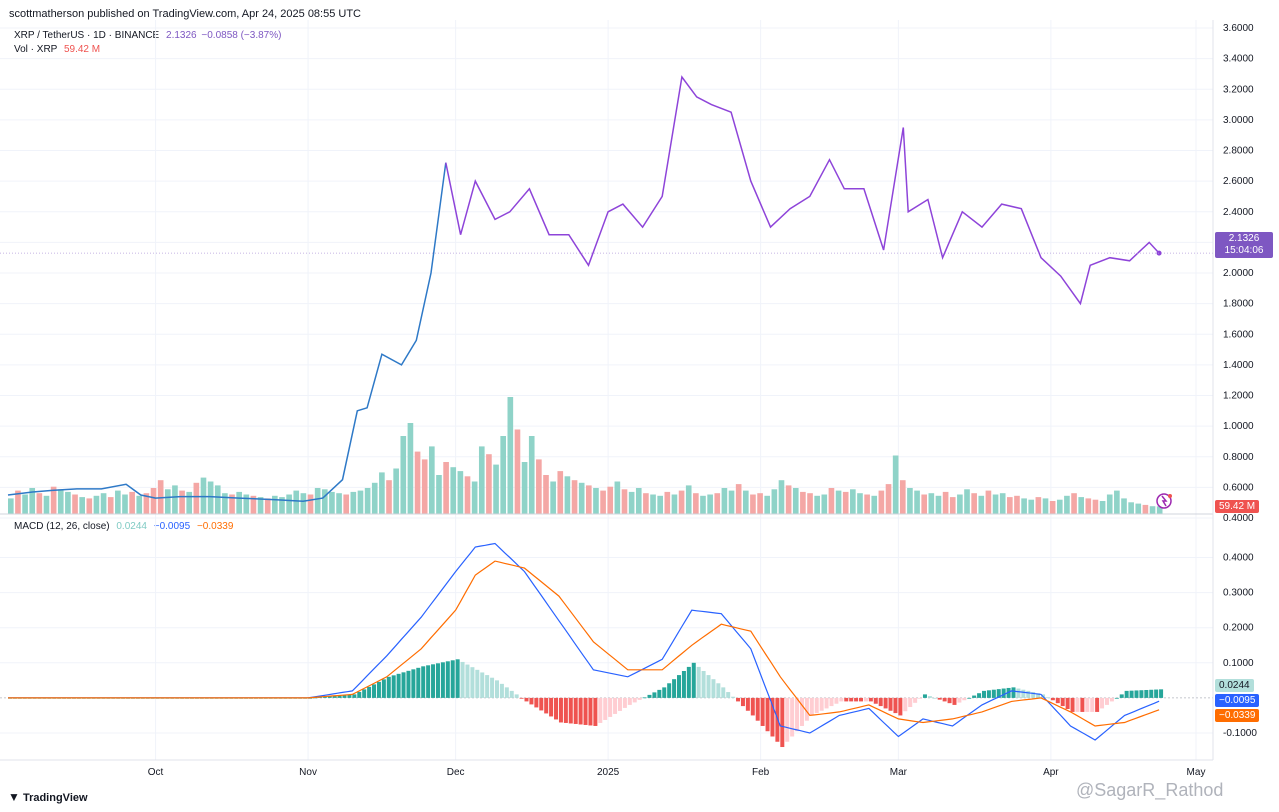 The width and height of the screenshot is (1279, 812). What do you see at coordinates (1164, 501) in the screenshot?
I see `replay-icon` at bounding box center [1164, 501].